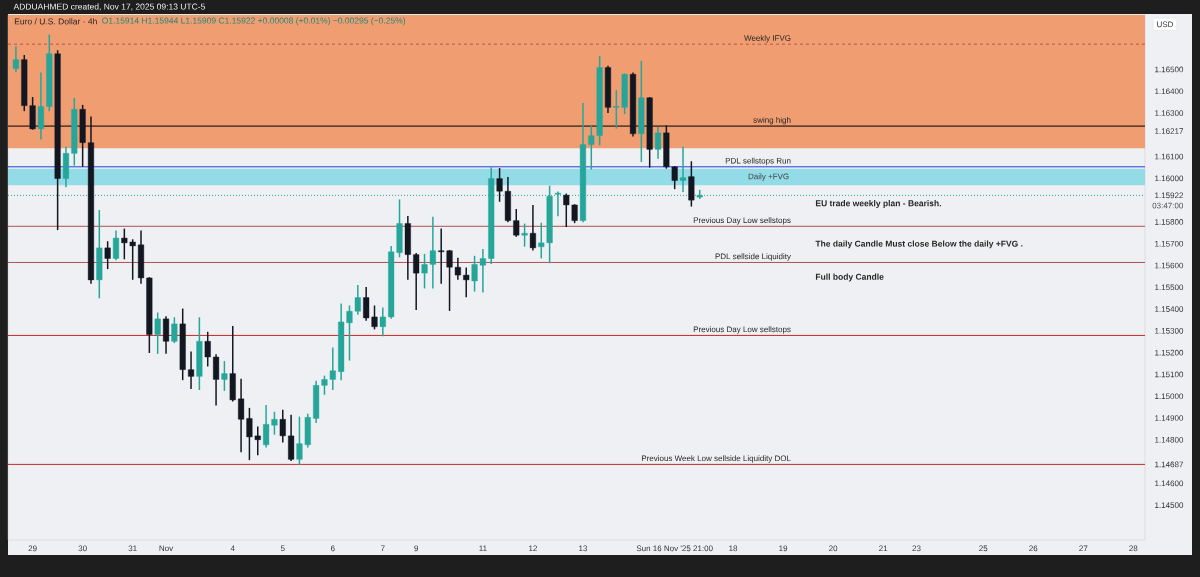 The image size is (1200, 577). What do you see at coordinates (533, 548) in the screenshot?
I see `x-tick-label: 12` at bounding box center [533, 548].